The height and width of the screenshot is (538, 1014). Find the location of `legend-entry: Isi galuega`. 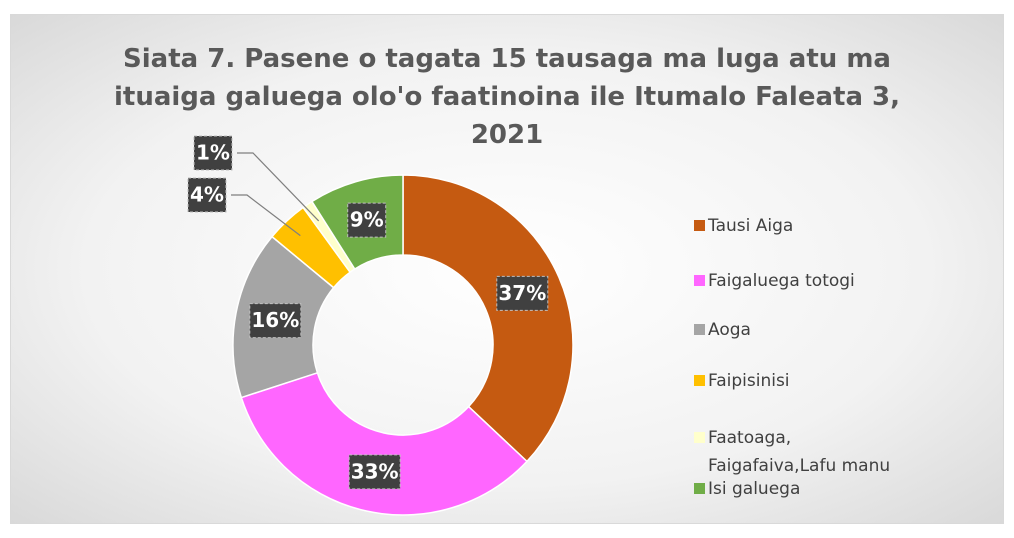

legend-entry: Isi galuega is located at coordinates (801, 489).